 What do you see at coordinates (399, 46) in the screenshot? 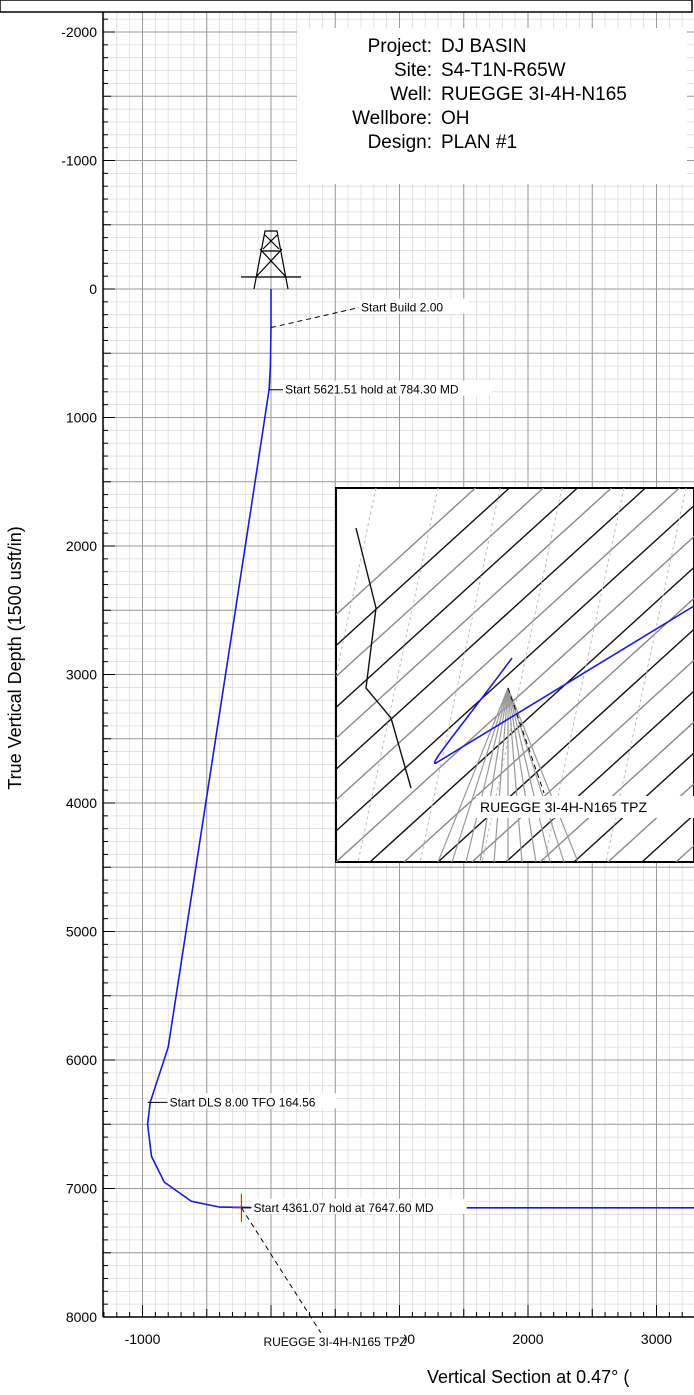
I see `info-key: Project:` at bounding box center [399, 46].